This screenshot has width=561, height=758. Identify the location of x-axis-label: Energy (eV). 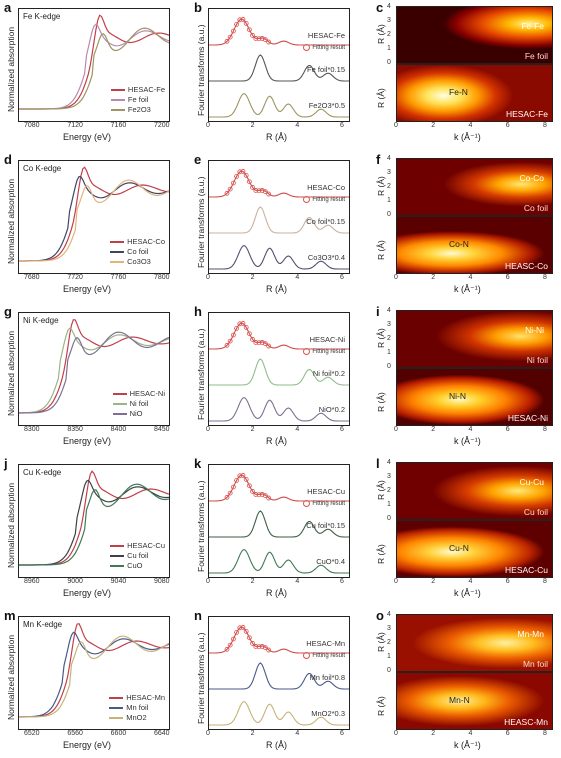
(87, 289).